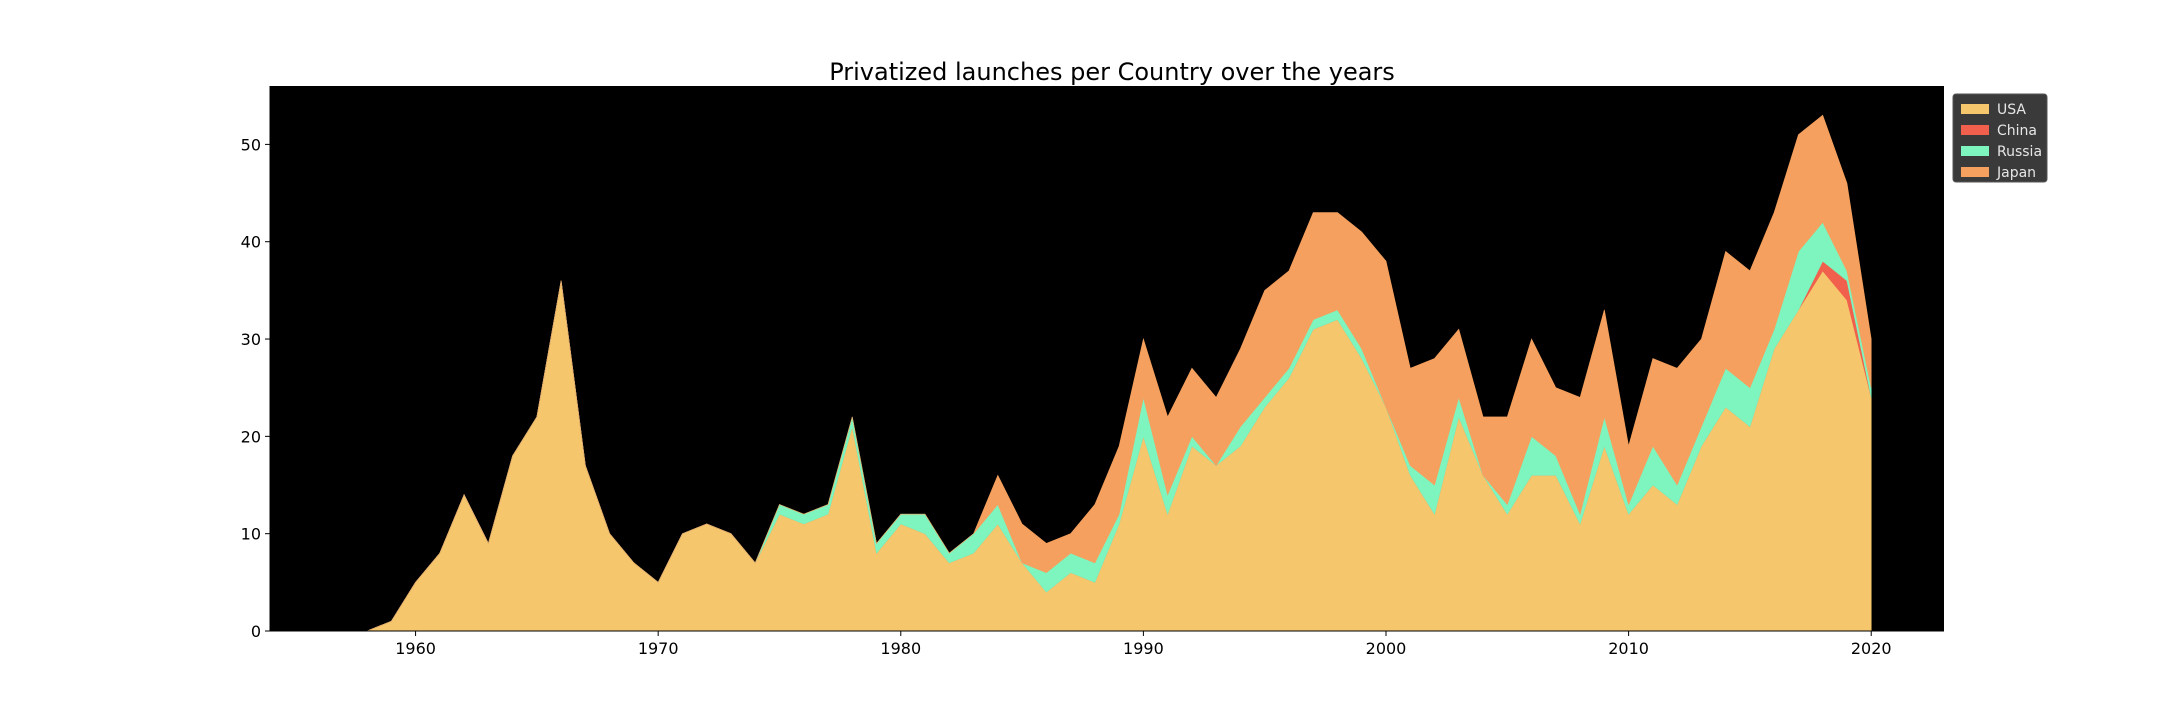 This screenshot has width=2160, height=720. Describe the element at coordinates (1975, 130) in the screenshot. I see `legend-swatch-china` at that location.